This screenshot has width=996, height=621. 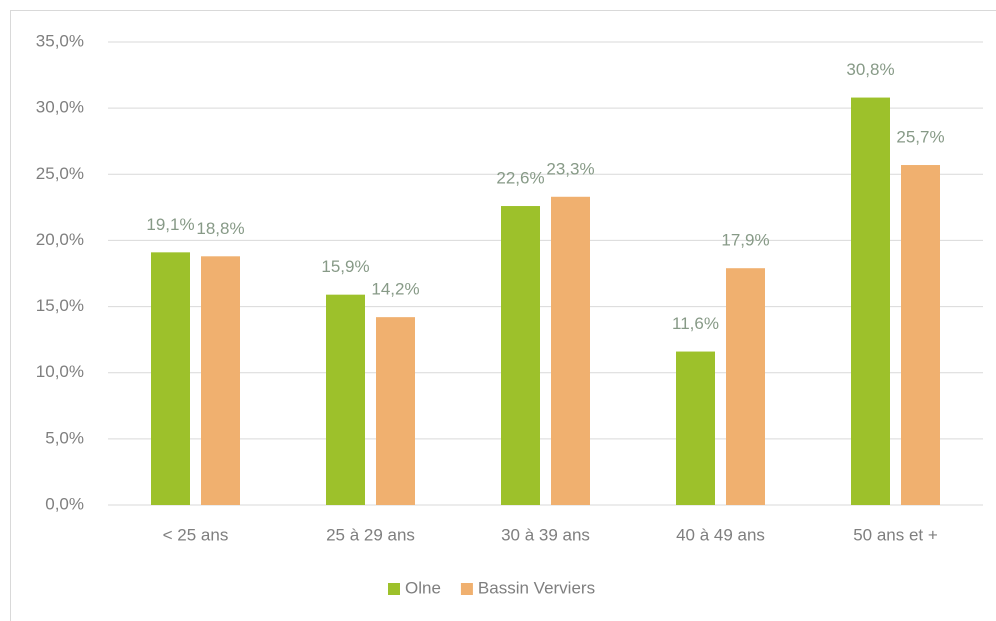 What do you see at coordinates (60, 107) in the screenshot?
I see `y-tick-label: 30,0%` at bounding box center [60, 107].